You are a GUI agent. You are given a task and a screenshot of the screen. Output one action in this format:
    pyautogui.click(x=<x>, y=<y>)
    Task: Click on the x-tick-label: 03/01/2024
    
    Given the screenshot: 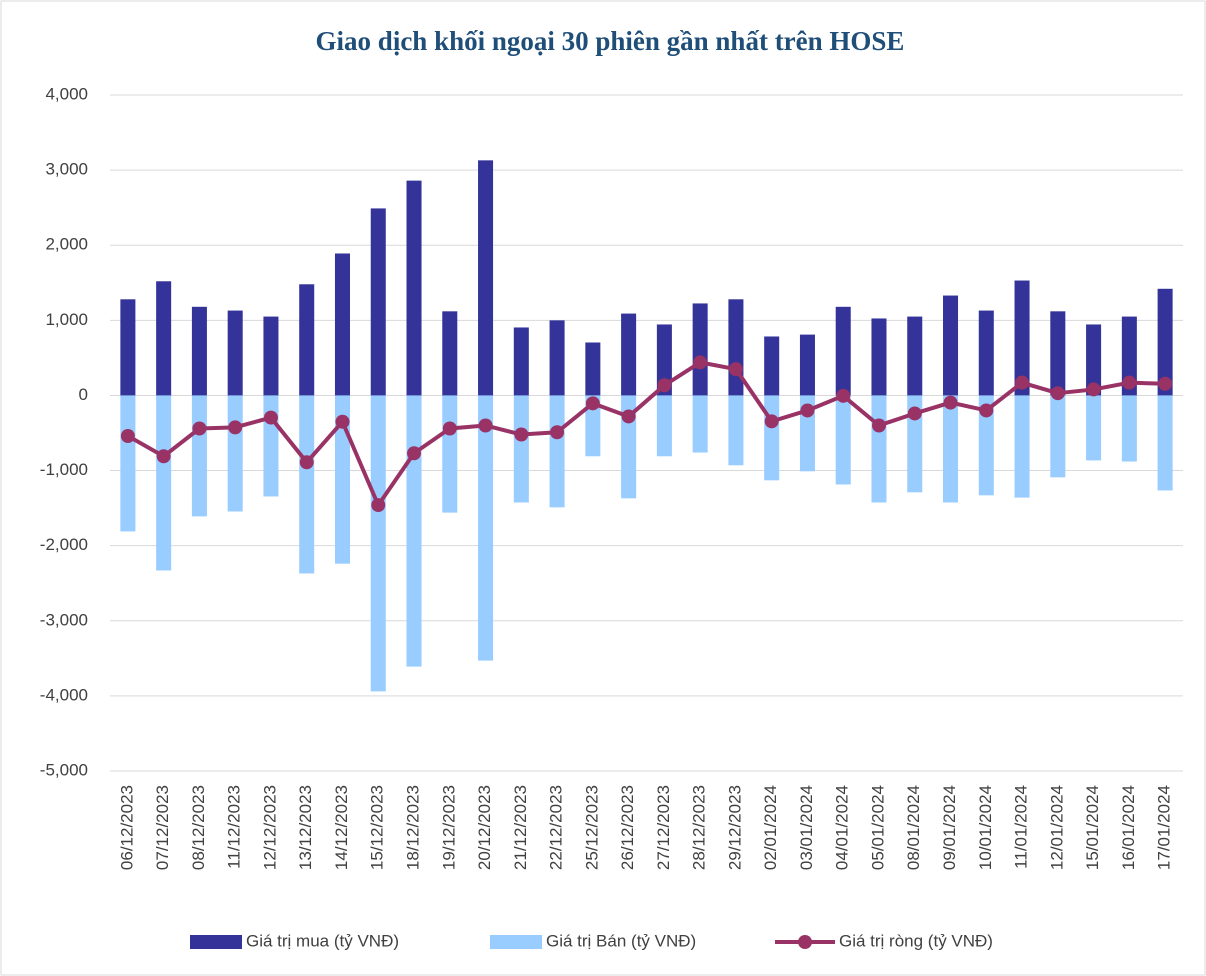 What is the action you would take?
    pyautogui.click(x=806, y=827)
    